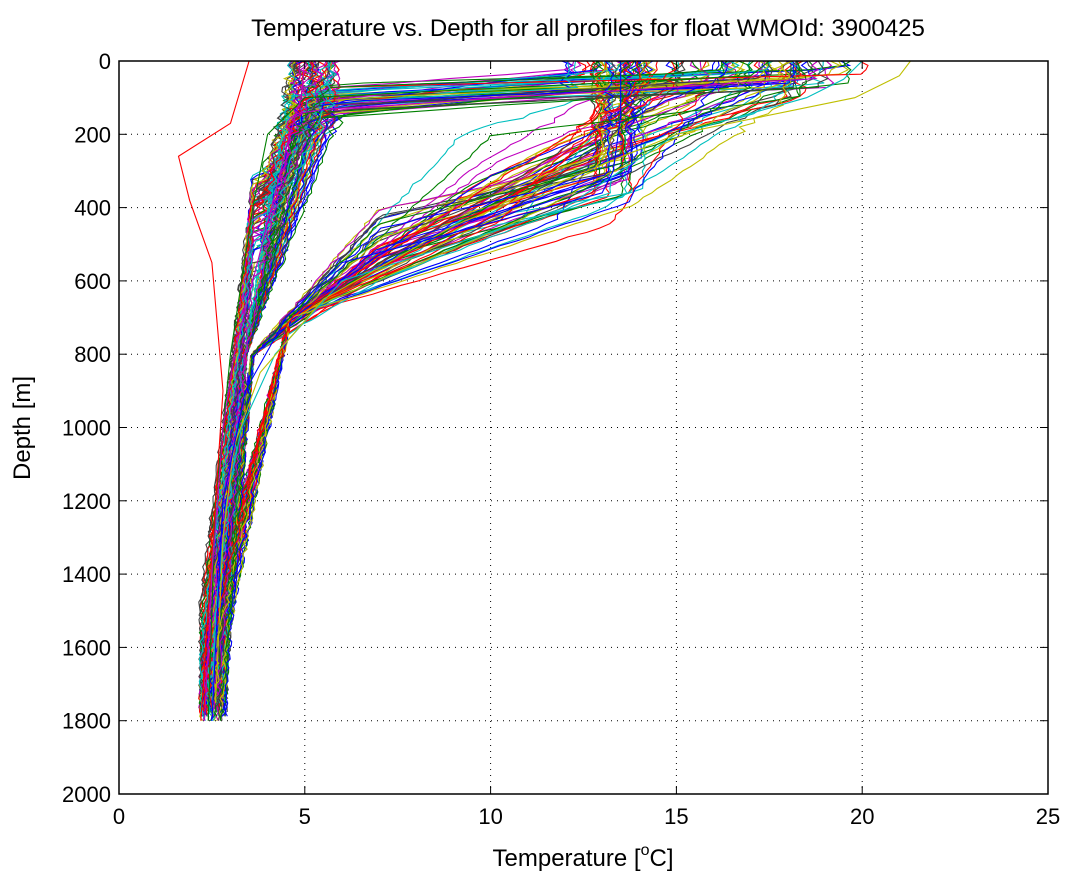  Describe the element at coordinates (1048, 816) in the screenshot. I see `x-tick-label: 25` at that location.